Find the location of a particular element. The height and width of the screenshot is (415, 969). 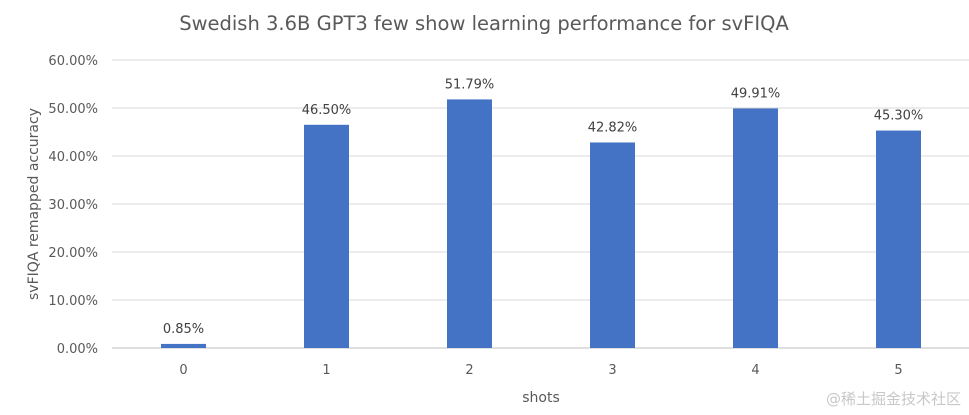

y-axis-label: svFIQA remapped accuracy is located at coordinates (34, 204).